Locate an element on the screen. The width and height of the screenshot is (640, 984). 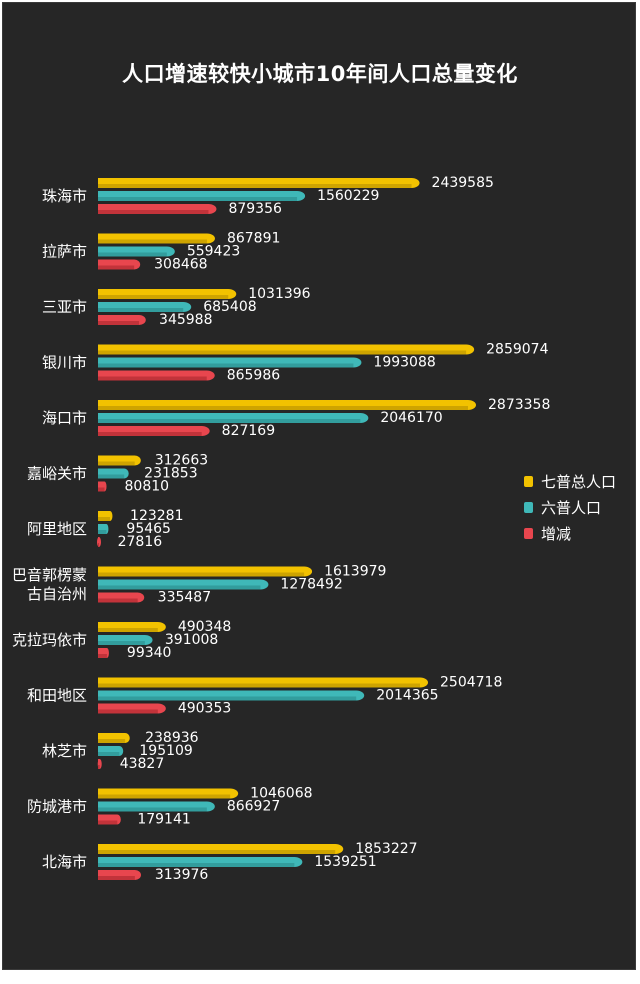
value-label: 345988 is located at coordinates (185, 320).